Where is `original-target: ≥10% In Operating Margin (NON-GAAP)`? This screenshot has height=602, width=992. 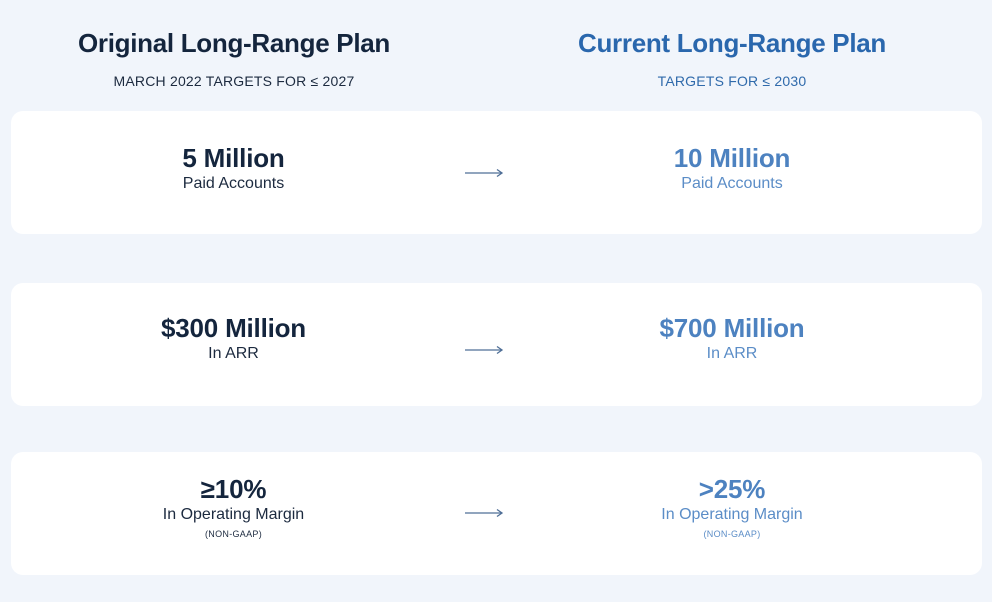 original-target: ≥10% In Operating Margin (NON-GAAP) is located at coordinates (233, 507).